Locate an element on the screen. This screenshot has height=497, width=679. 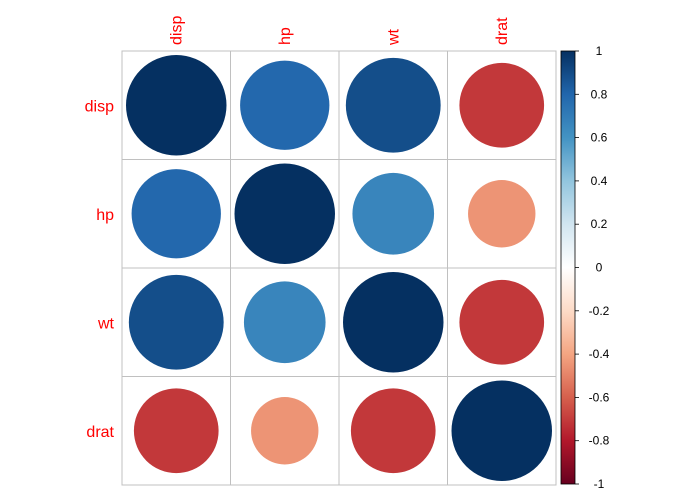
corr-circle-hp-drat is located at coordinates (502, 214).